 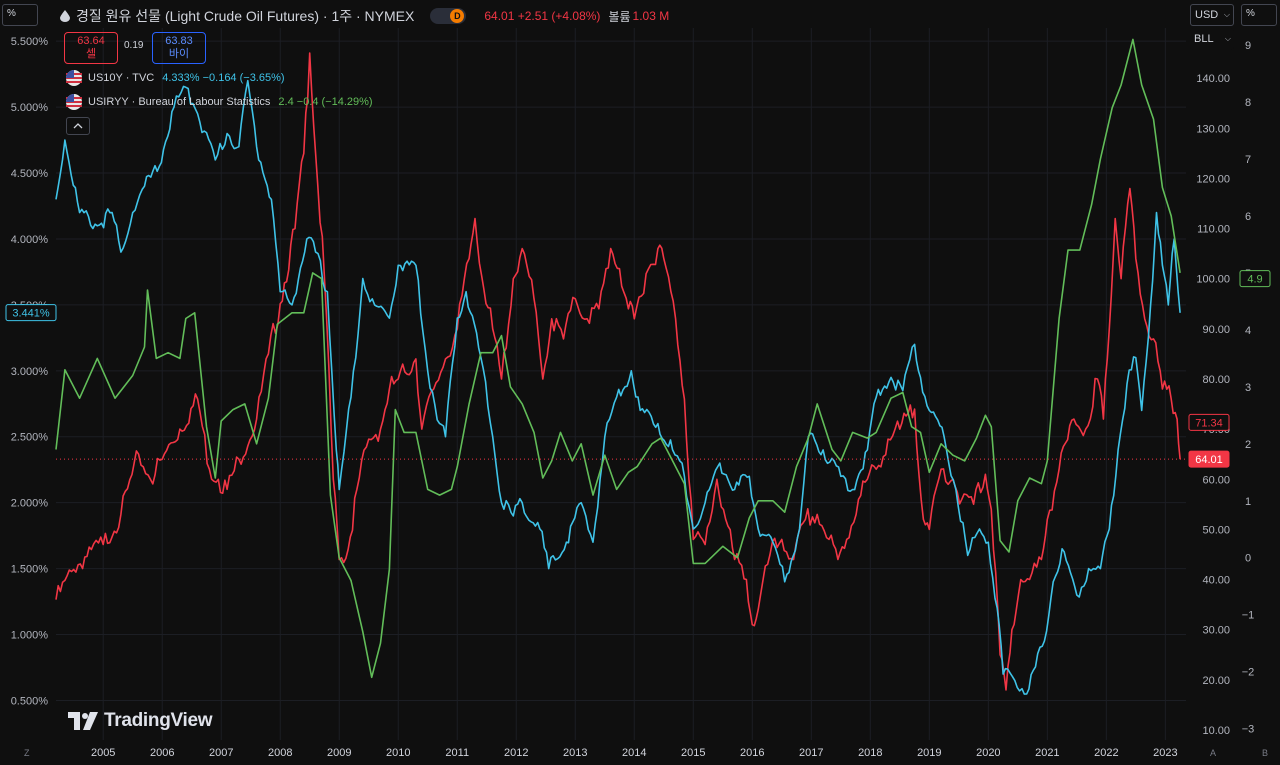 I want to click on legend-values: 4.333% −0.164 (−3.65%), so click(x=223, y=78).